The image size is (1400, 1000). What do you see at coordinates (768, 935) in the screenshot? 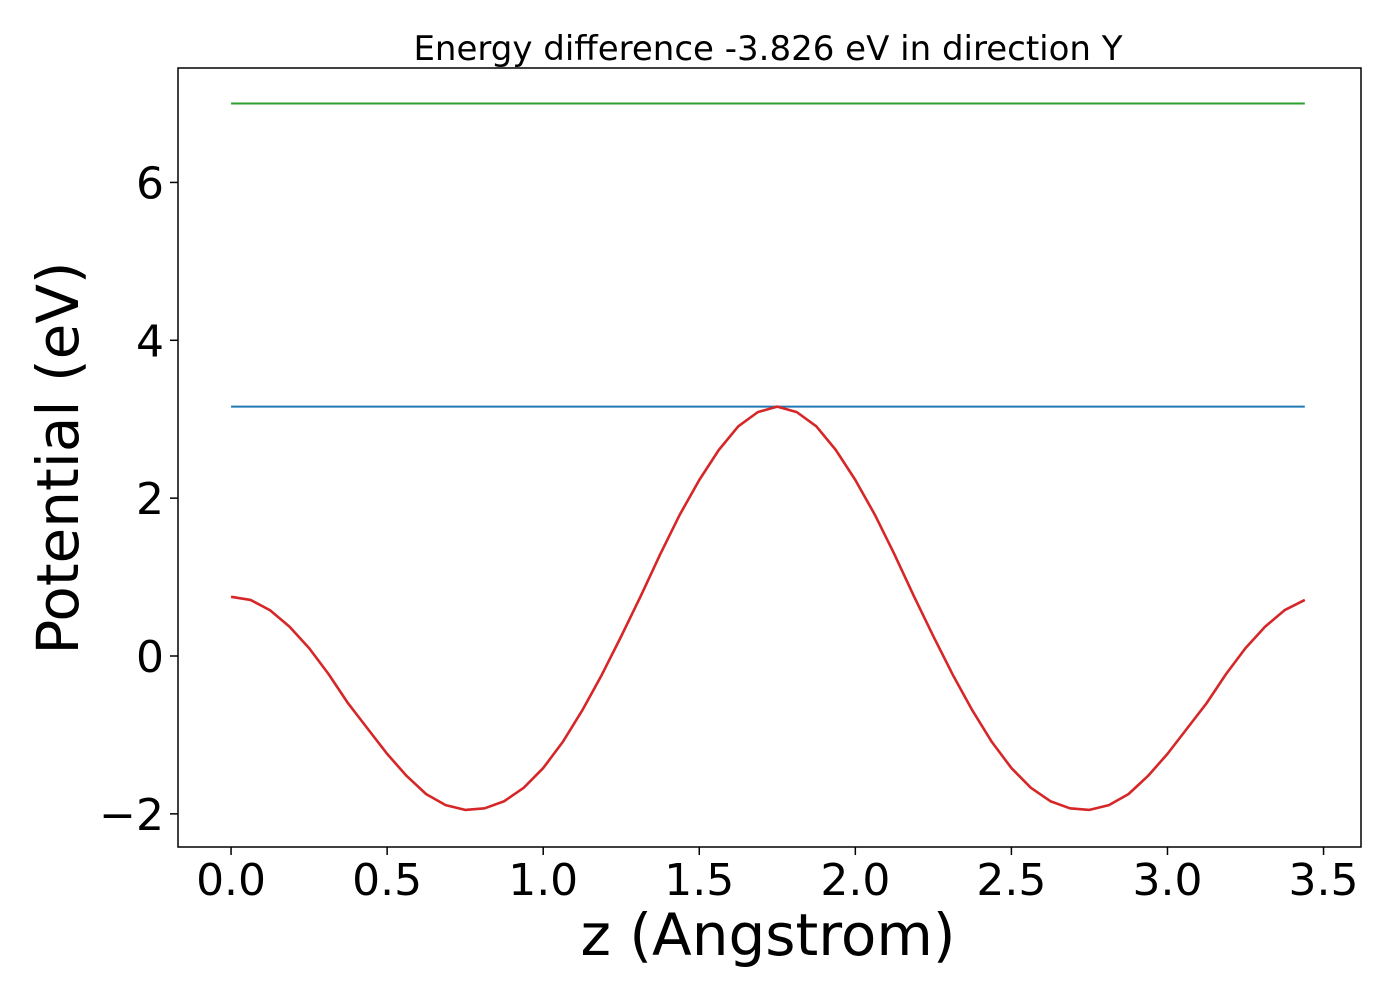
I see `x-axis-label: z (Angstrom)` at bounding box center [768, 935].